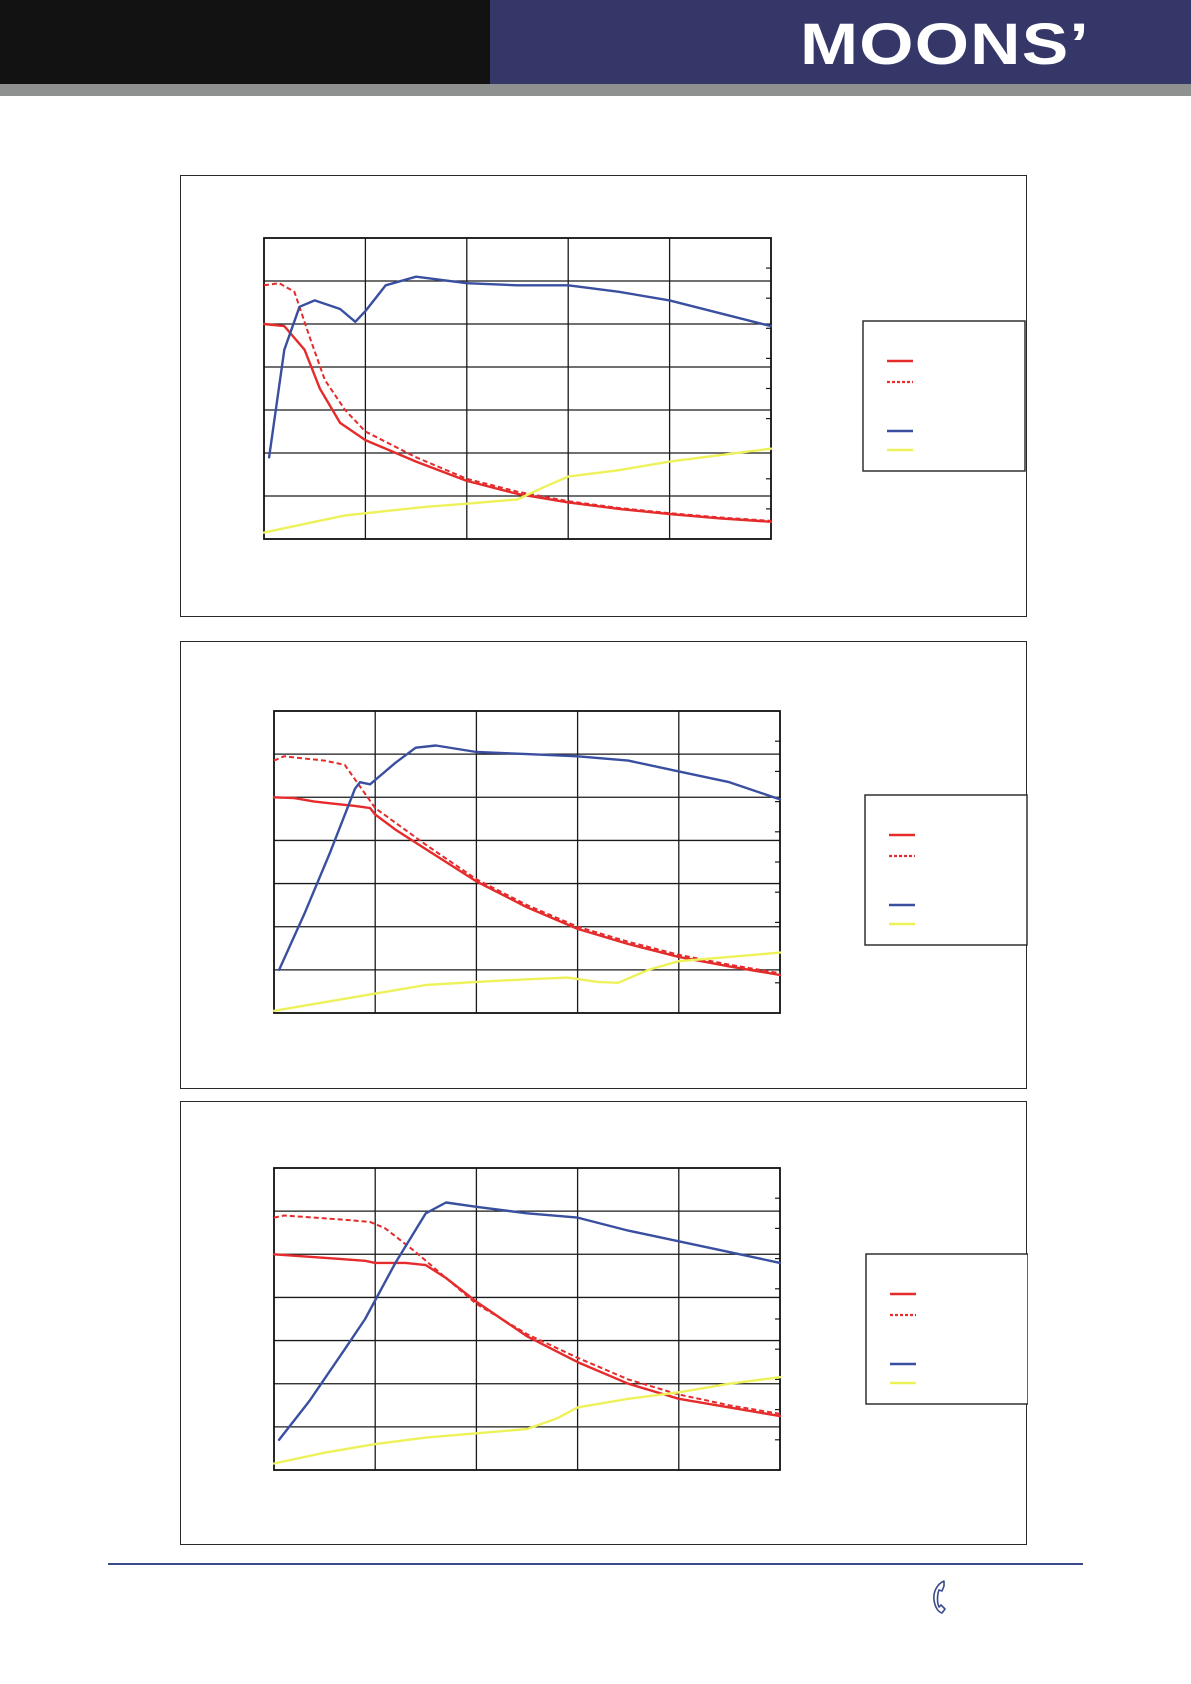  Describe the element at coordinates (595, 90) in the screenshot. I see `header-stripe` at that location.